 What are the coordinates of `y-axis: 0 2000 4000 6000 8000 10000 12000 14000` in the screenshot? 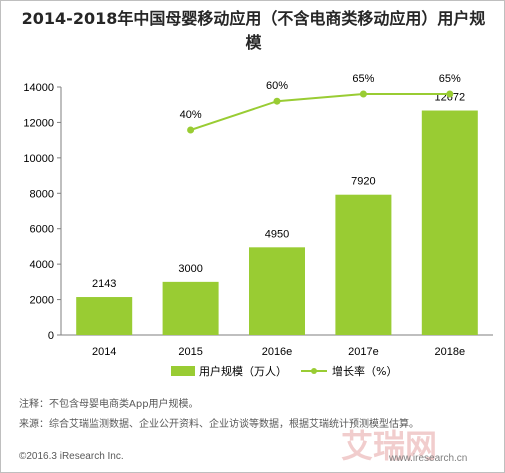 It's located at (42, 212).